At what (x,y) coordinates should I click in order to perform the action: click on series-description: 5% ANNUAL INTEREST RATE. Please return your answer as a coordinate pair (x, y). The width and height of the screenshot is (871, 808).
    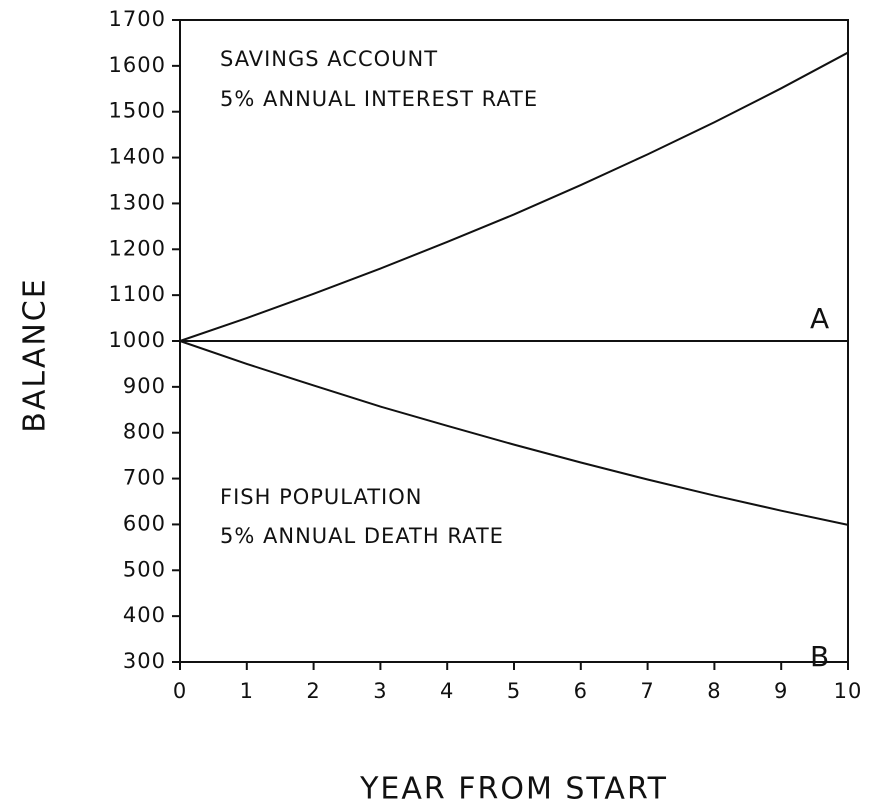
    Looking at the image, I should click on (379, 99).